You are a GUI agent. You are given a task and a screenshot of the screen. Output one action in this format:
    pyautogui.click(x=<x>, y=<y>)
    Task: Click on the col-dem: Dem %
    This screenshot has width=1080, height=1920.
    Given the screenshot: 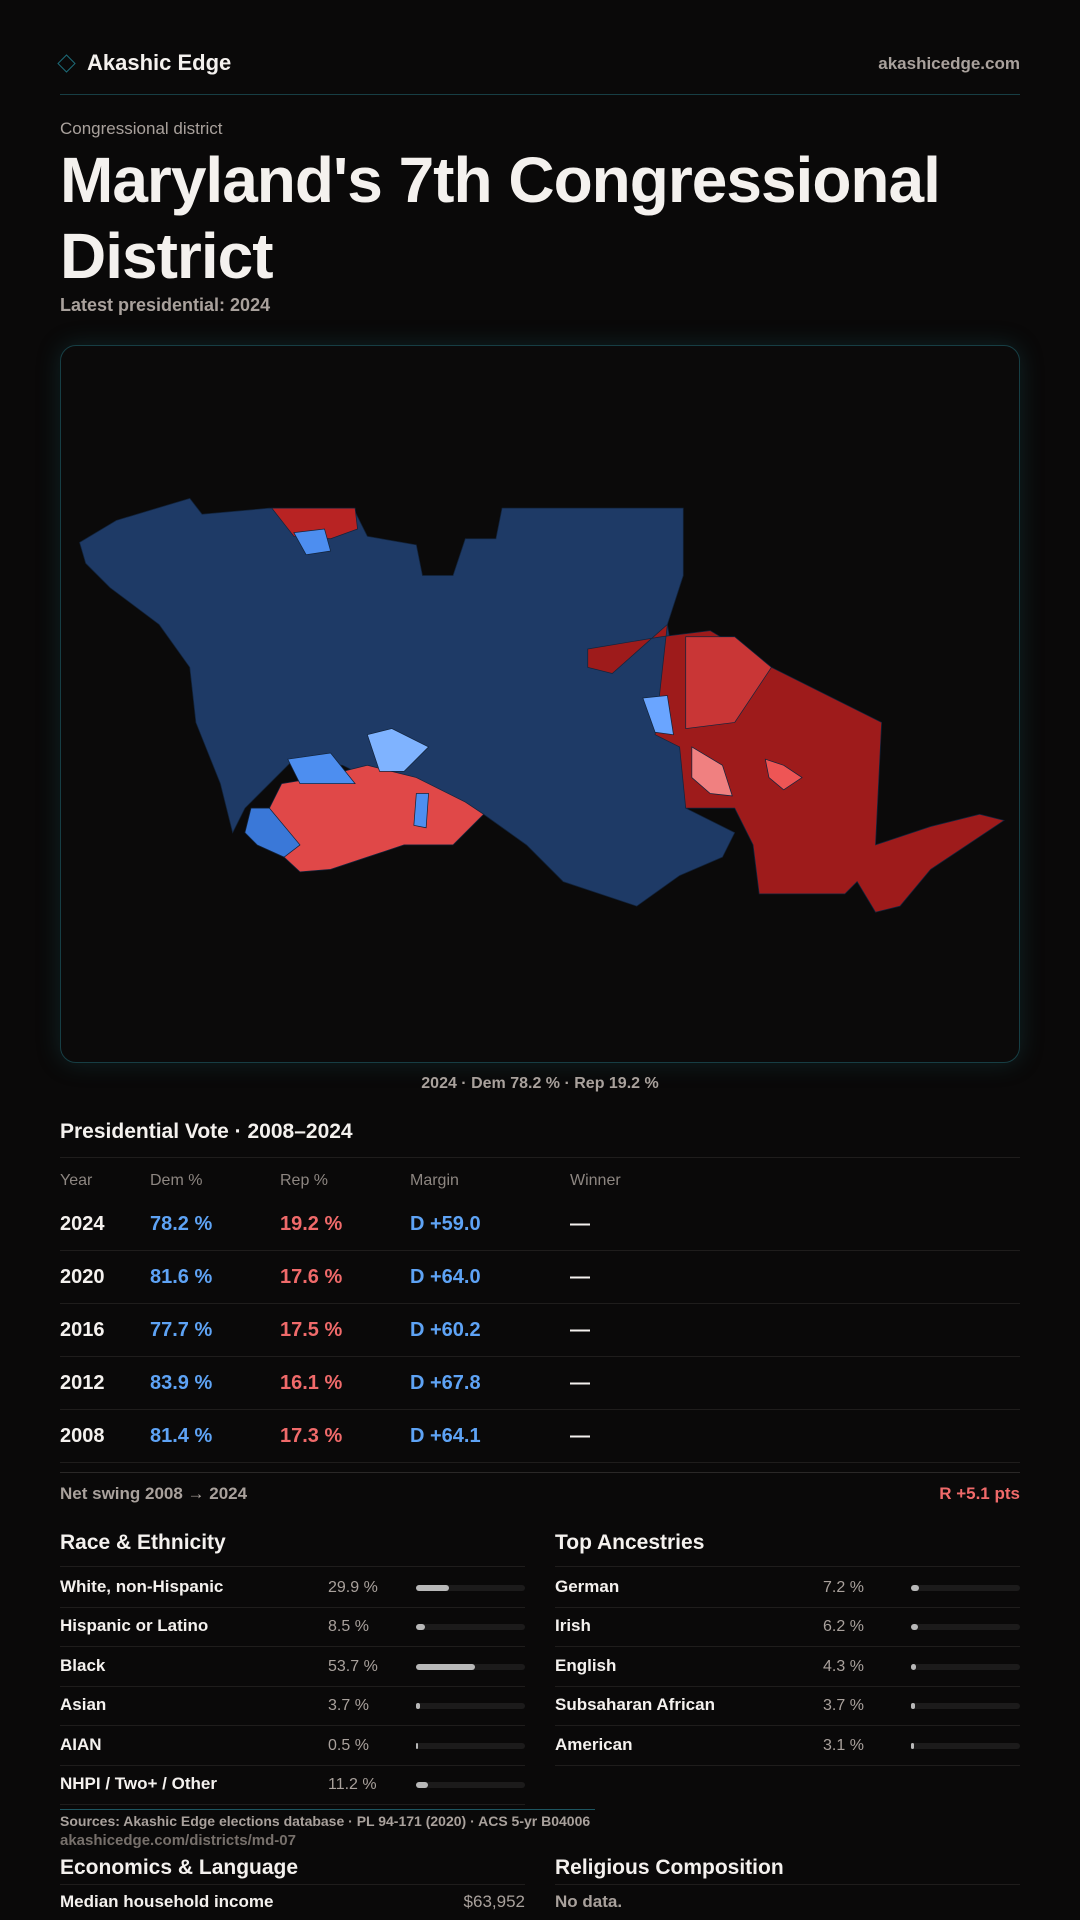 What is the action you would take?
    pyautogui.click(x=176, y=1180)
    